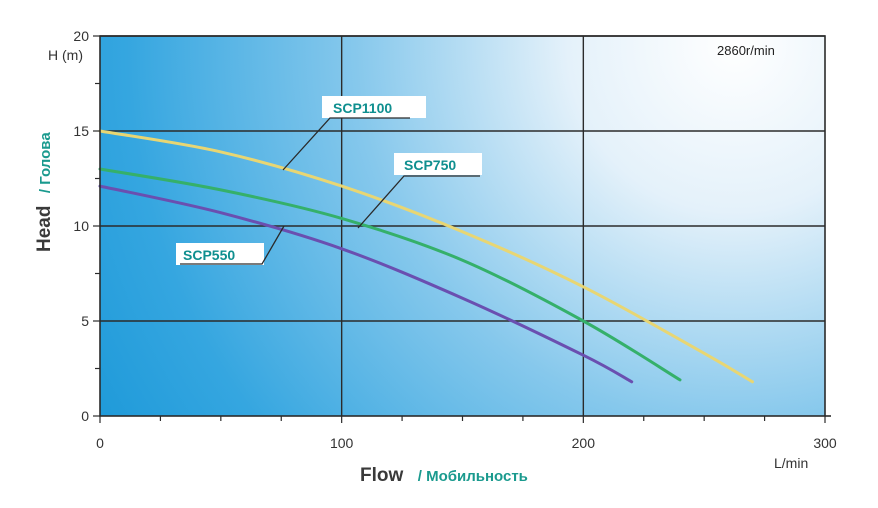 The width and height of the screenshot is (878, 508). I want to click on y-tick-label: 0, so click(85, 416).